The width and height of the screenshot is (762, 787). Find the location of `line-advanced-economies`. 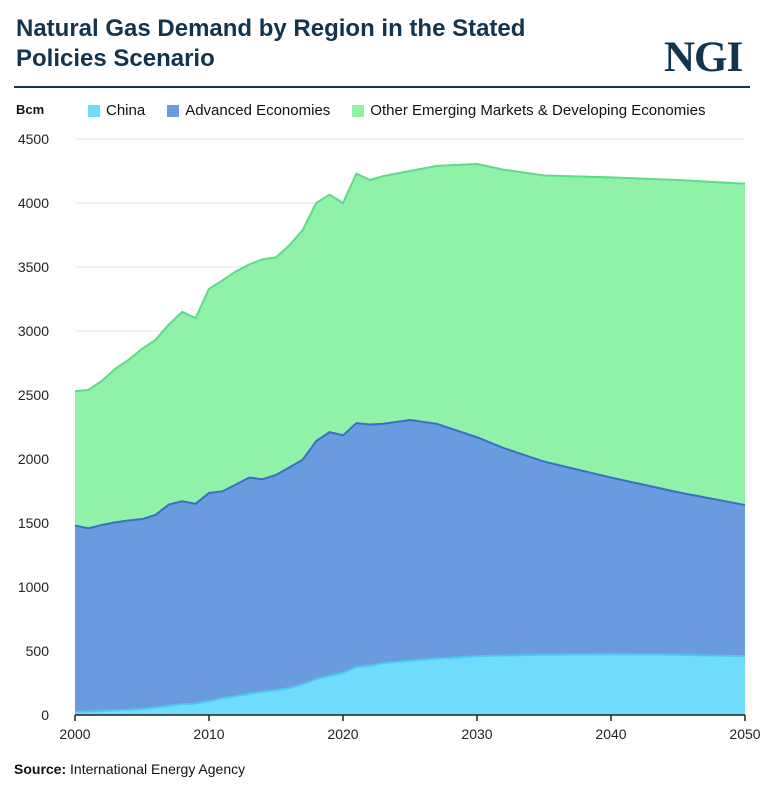

line-advanced-economies is located at coordinates (410, 474).